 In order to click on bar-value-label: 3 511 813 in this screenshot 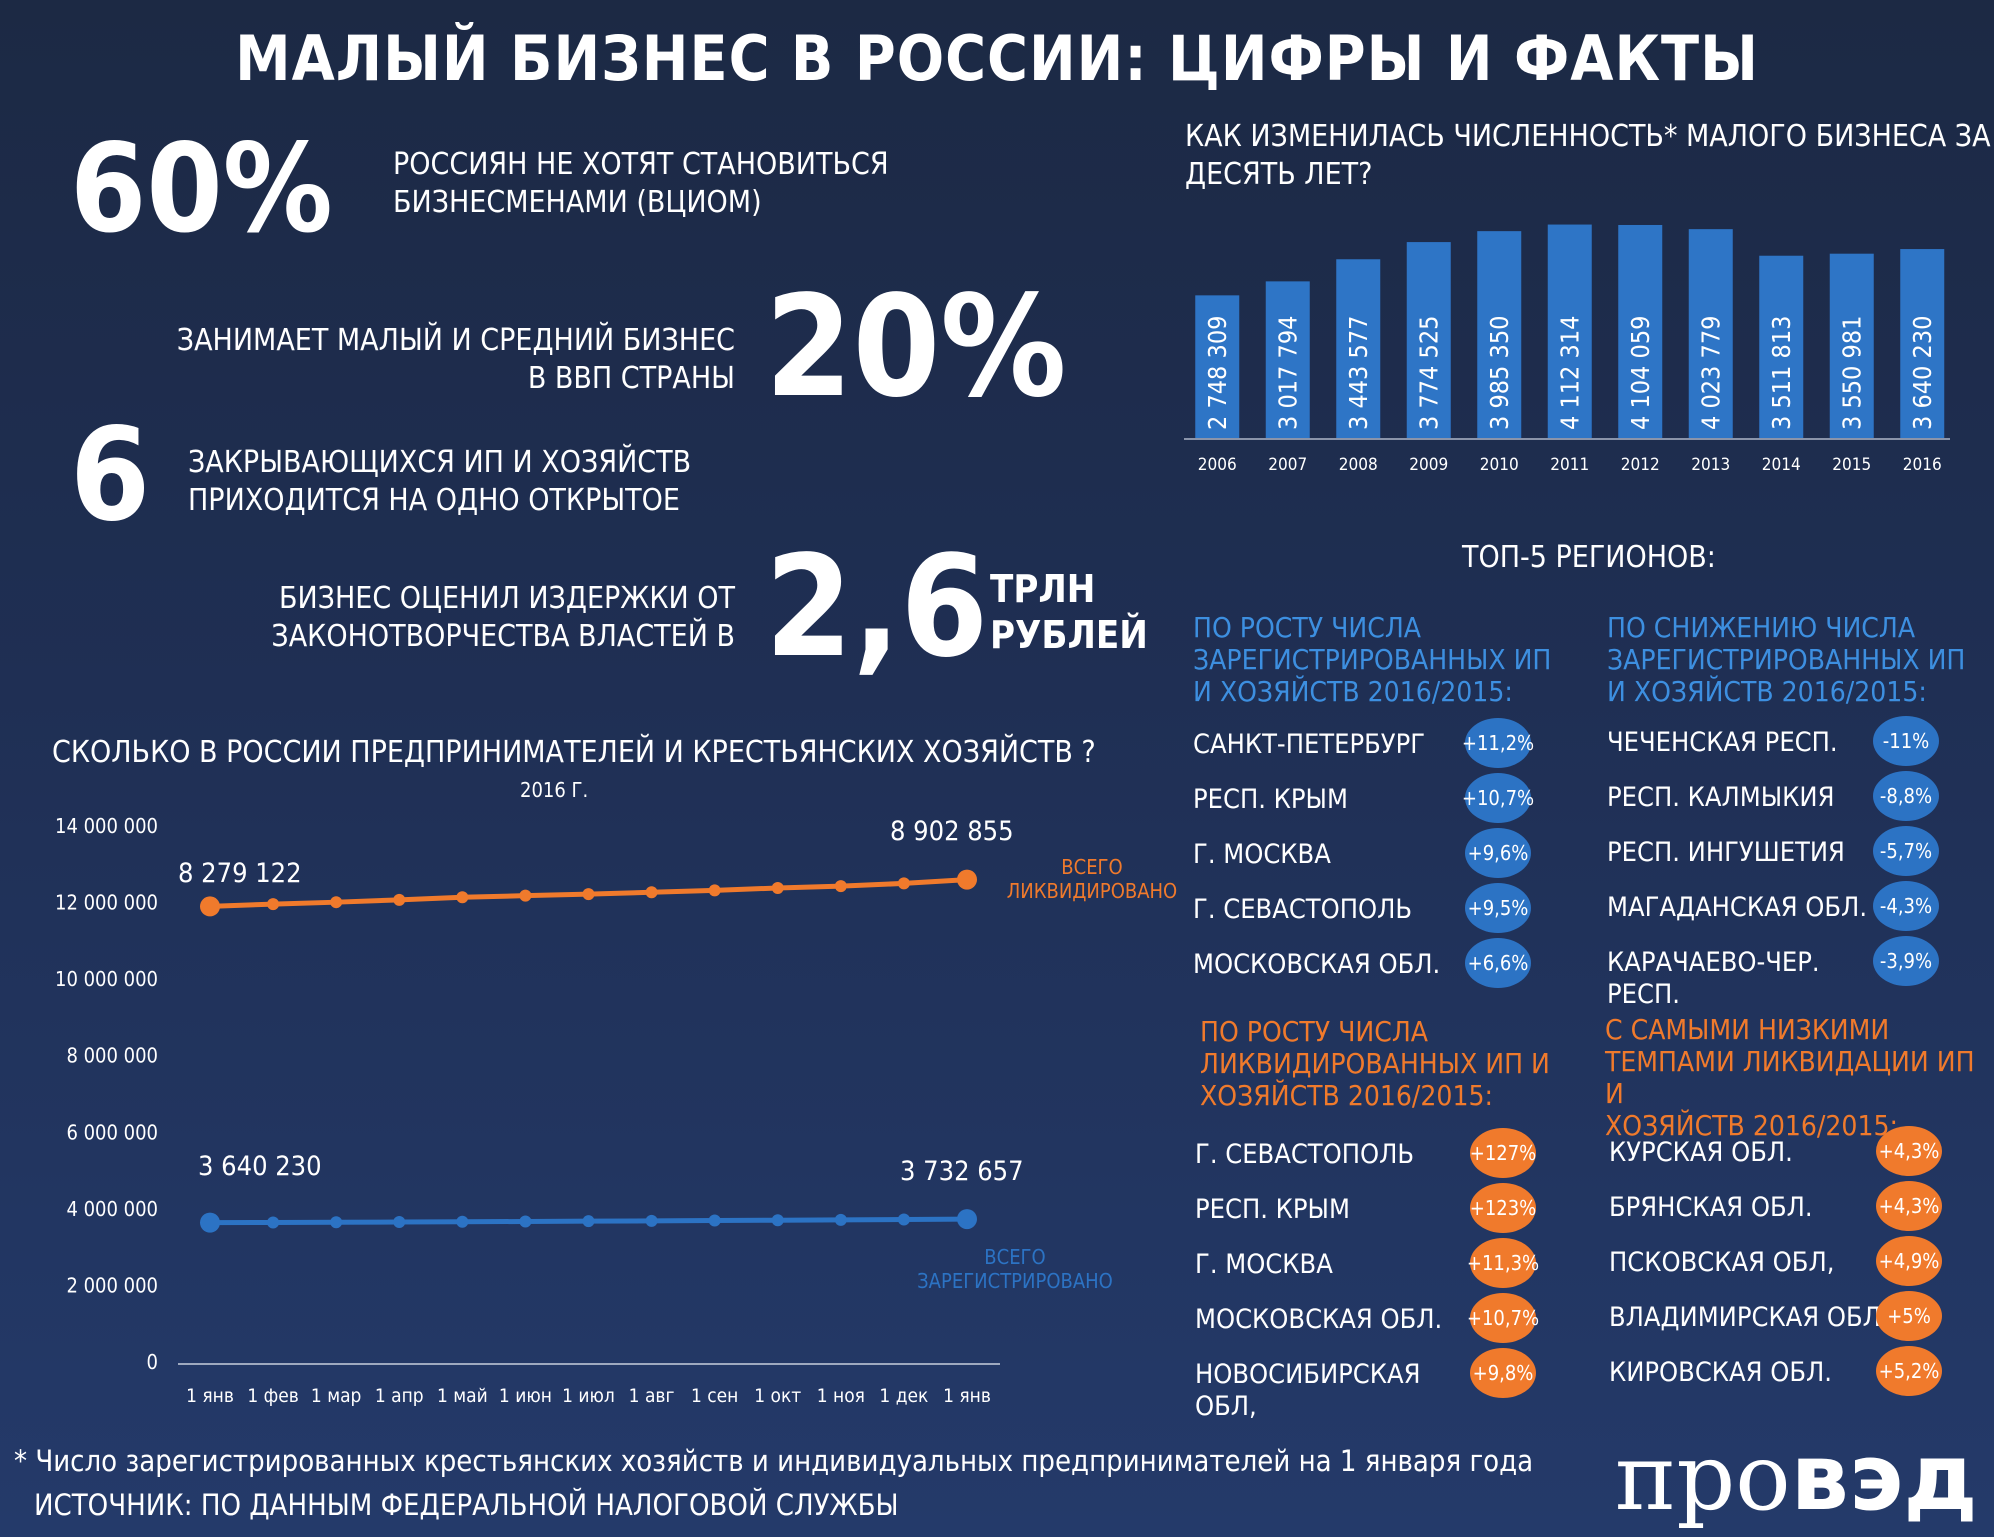, I will do `click(1781, 373)`.